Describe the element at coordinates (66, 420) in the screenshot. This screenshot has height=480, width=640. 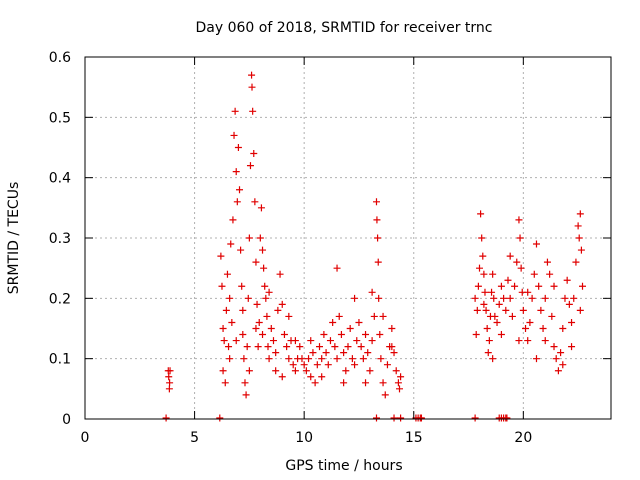
I see `y-tick-label: 0` at that location.